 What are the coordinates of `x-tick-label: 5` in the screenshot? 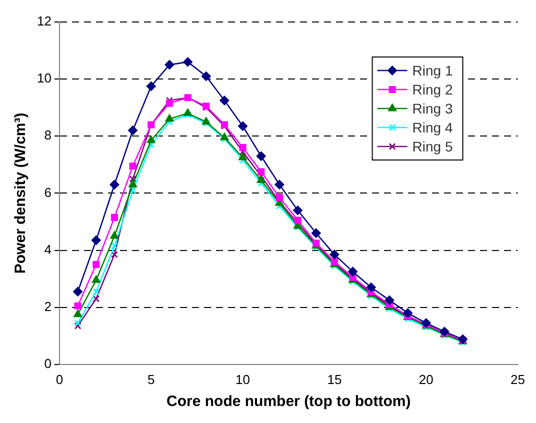 It's located at (151, 379).